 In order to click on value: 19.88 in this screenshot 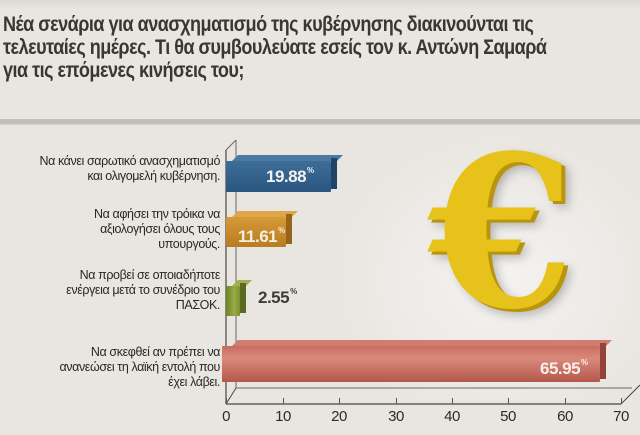, I will do `click(286, 176)`.